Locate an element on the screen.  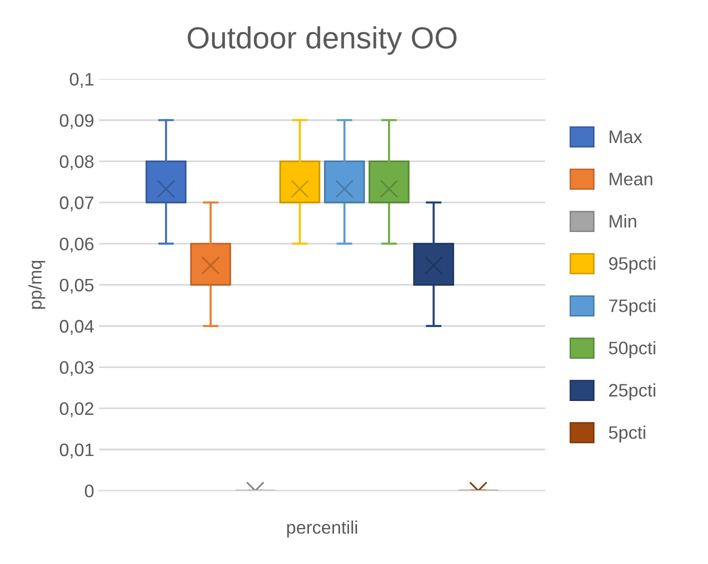
legend-label: 50pcti is located at coordinates (632, 349).